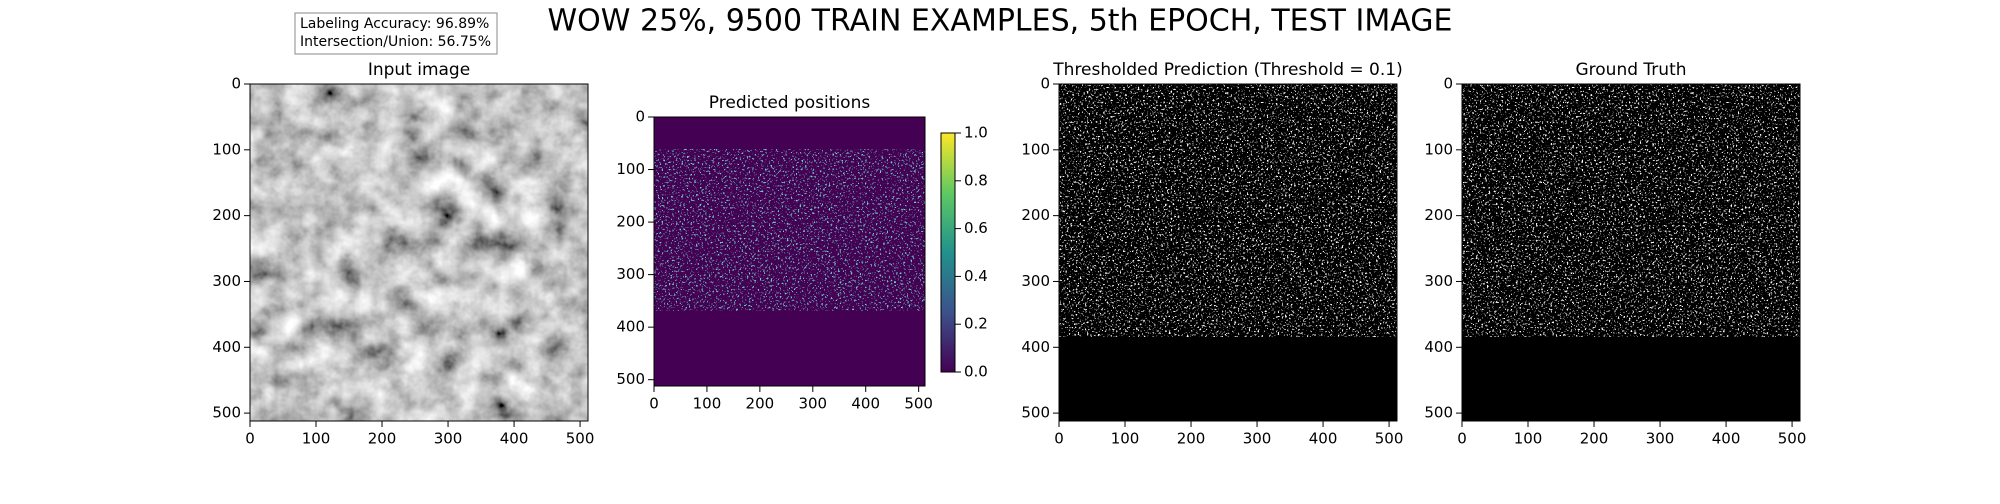 Image resolution: width=2000 pixels, height=504 pixels. Describe the element at coordinates (976, 133) in the screenshot. I see `colorbar-tick-label: 1.0` at that location.